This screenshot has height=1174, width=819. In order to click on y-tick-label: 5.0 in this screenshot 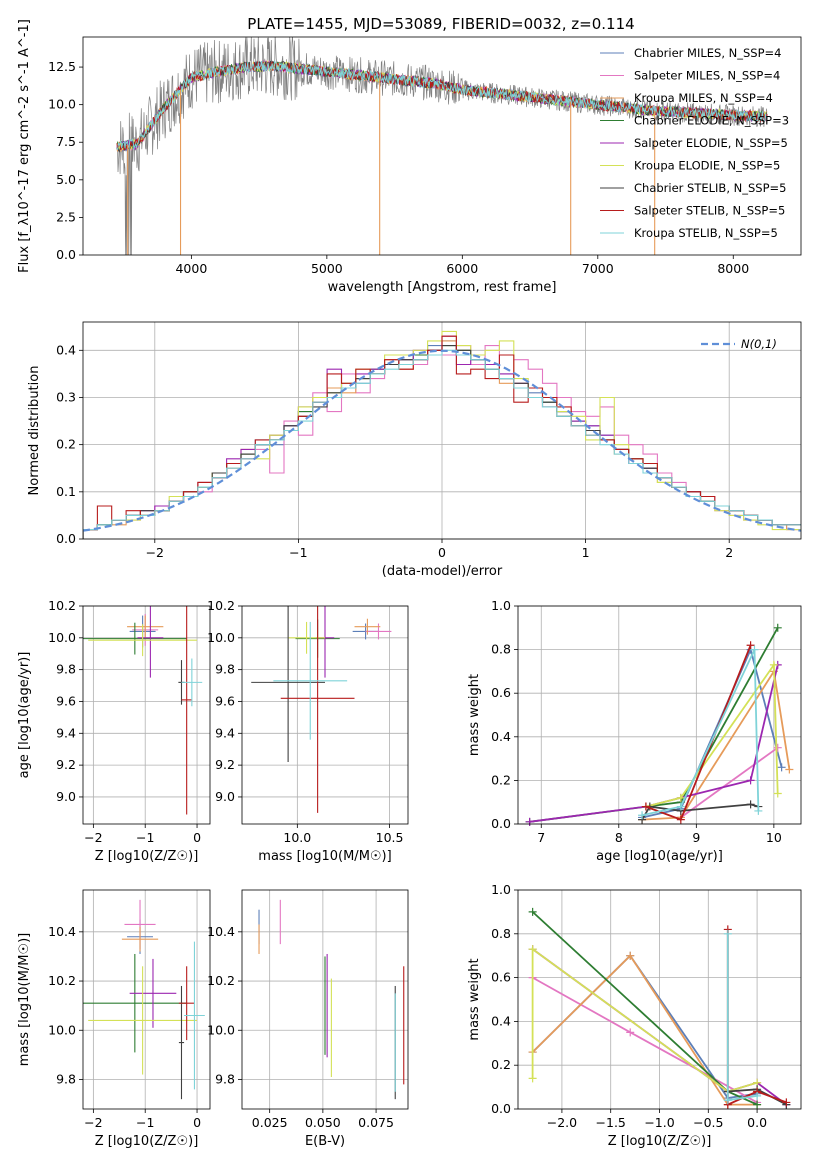, I will do `click(66, 179)`.